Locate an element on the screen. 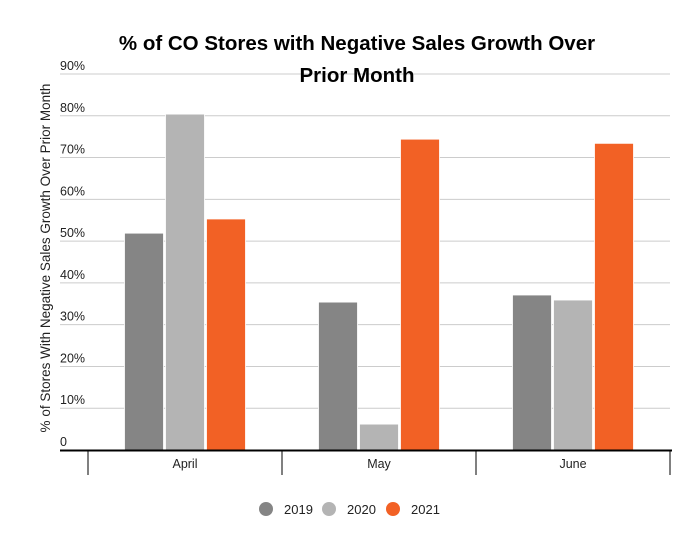 The width and height of the screenshot is (700, 543). bar-may-2019 is located at coordinates (338, 376).